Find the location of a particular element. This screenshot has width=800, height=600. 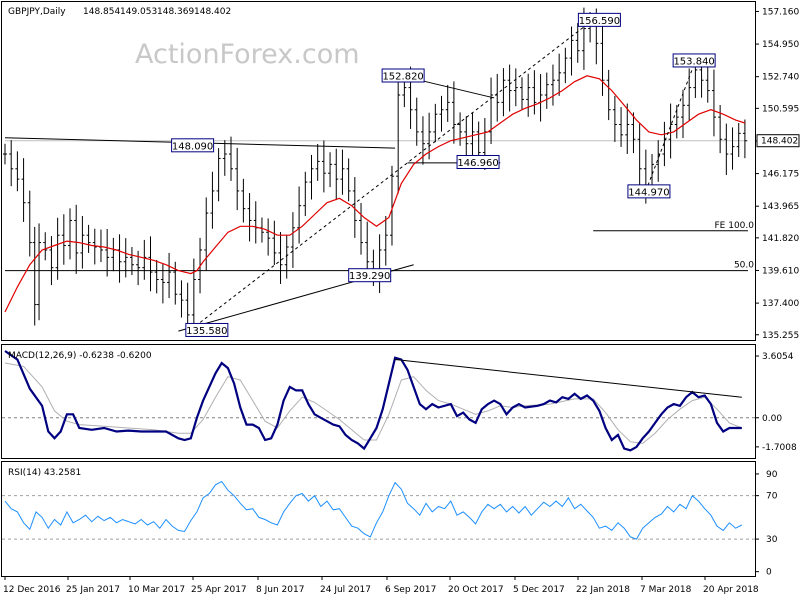

rsi-tick-label: 90 is located at coordinates (772, 475).